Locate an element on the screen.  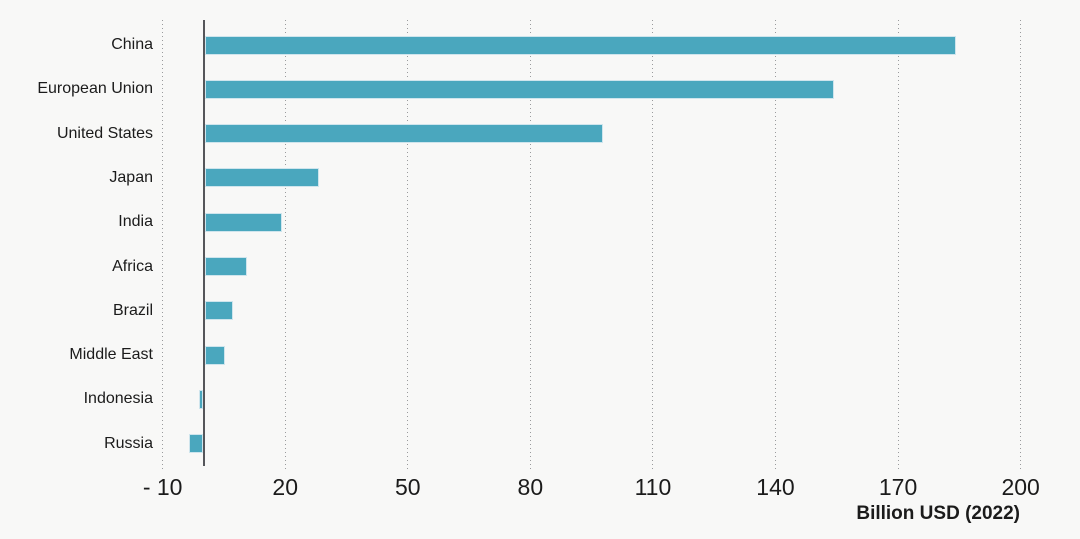
category-label-brazil: Brazil is located at coordinates (132, 310).